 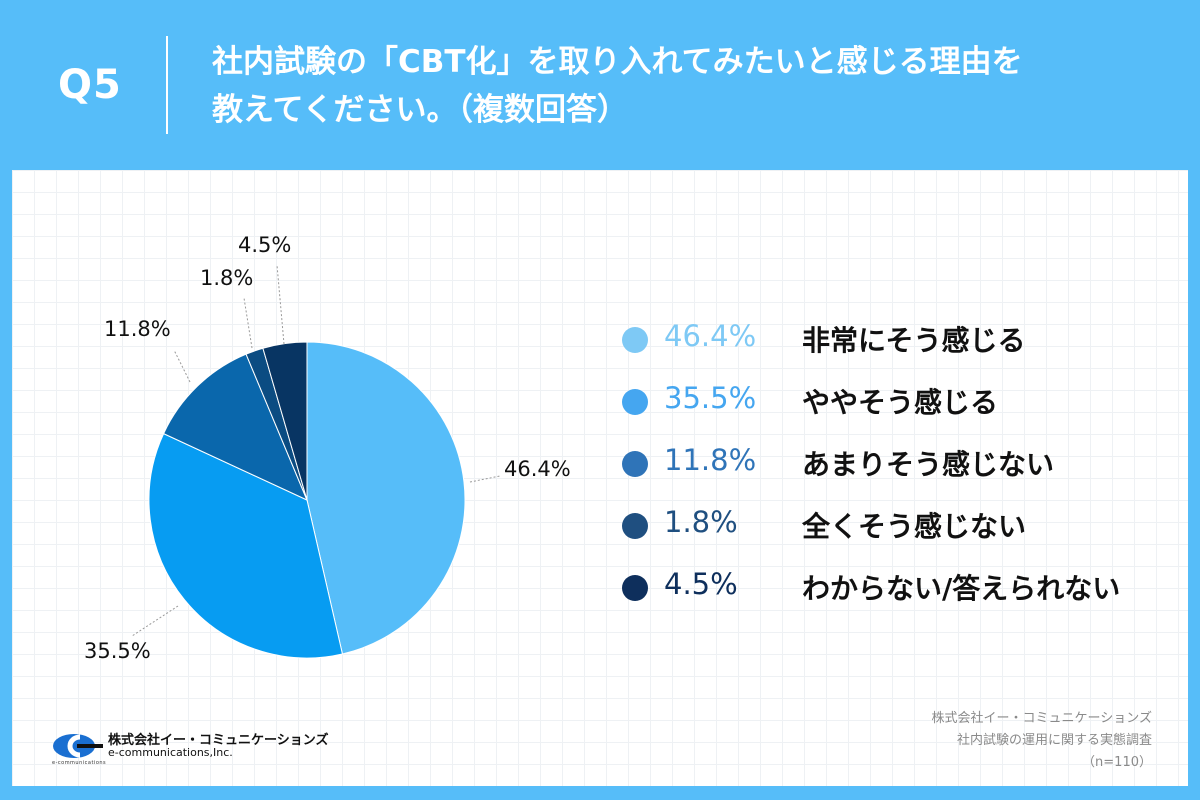 What do you see at coordinates (914, 340) in the screenshot?
I see `legend-label: 非常にそう感じる` at bounding box center [914, 340].